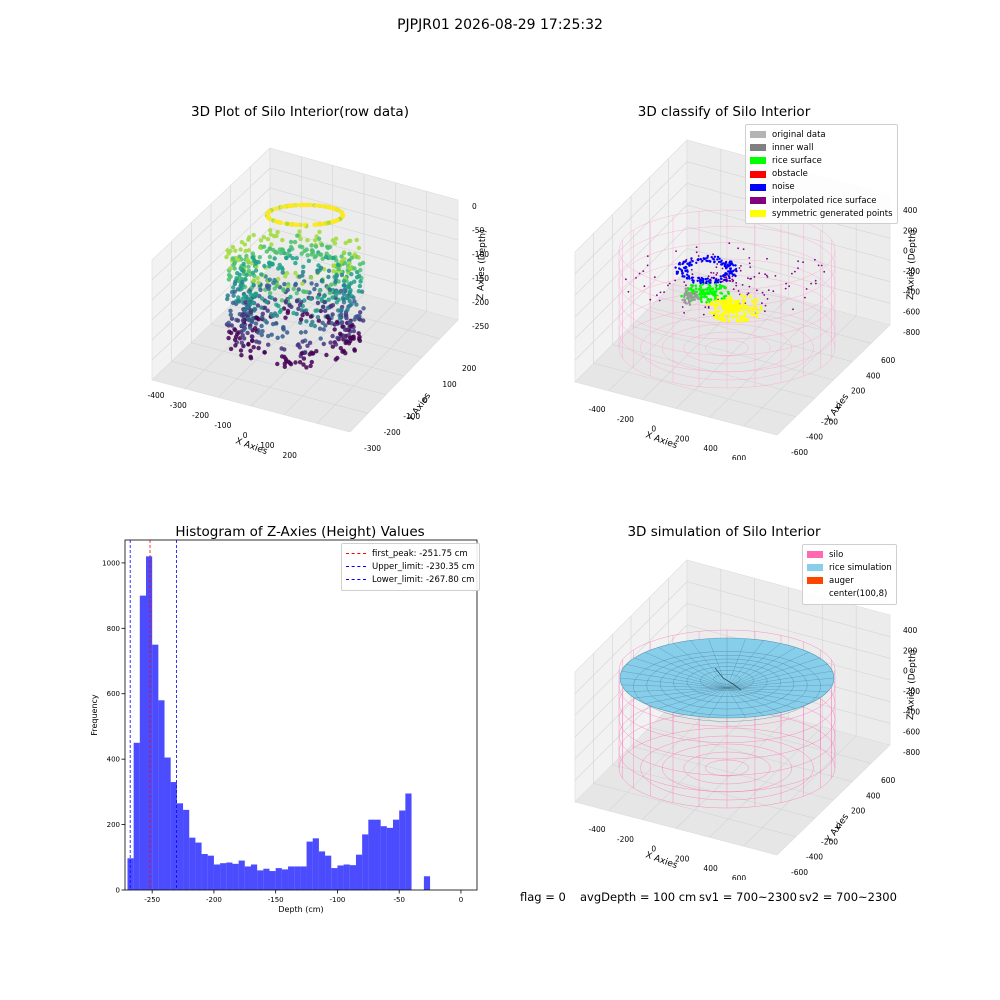  What do you see at coordinates (905, 671) in the screenshot?
I see `sim-z-tick-label: 0` at bounding box center [905, 671].